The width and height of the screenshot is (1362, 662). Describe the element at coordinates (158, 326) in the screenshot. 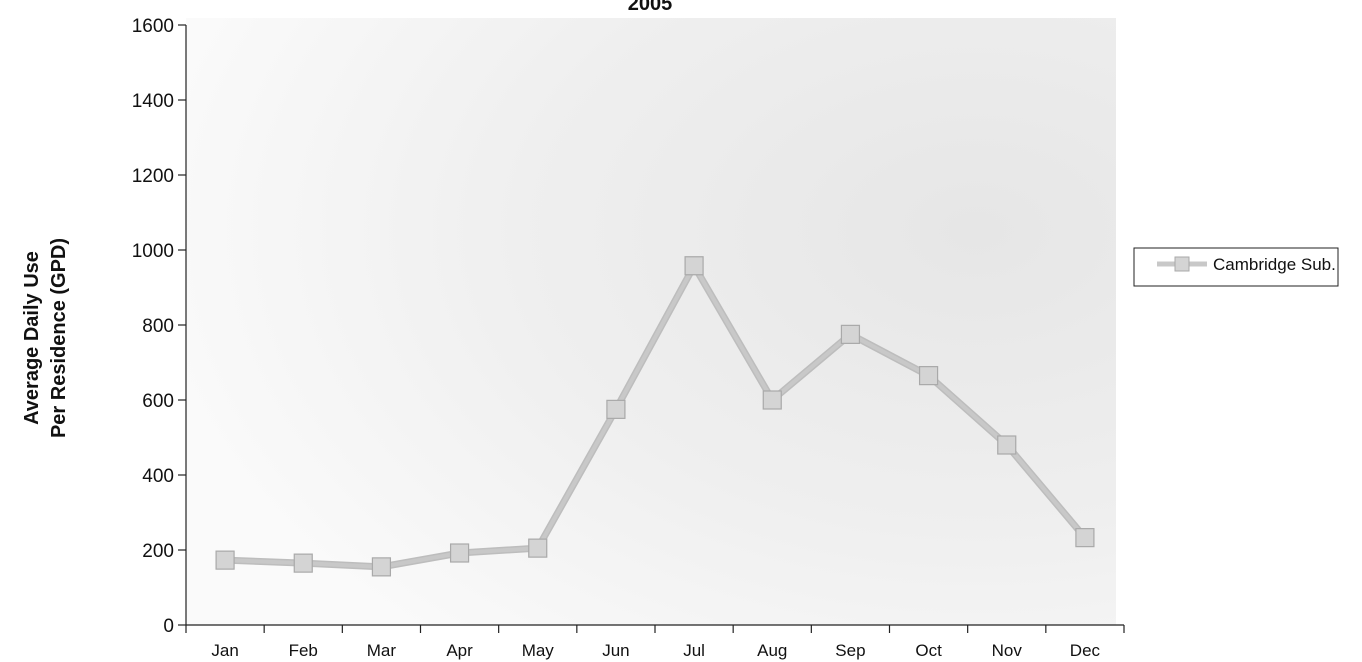

I see `y-tick-label: 800` at that location.